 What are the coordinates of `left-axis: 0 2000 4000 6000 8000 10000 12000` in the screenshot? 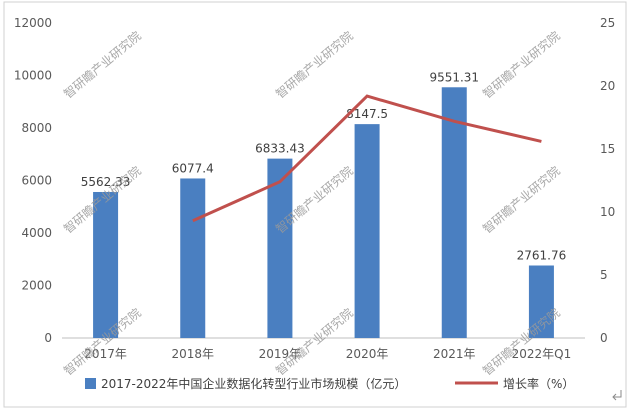 It's located at (33, 180).